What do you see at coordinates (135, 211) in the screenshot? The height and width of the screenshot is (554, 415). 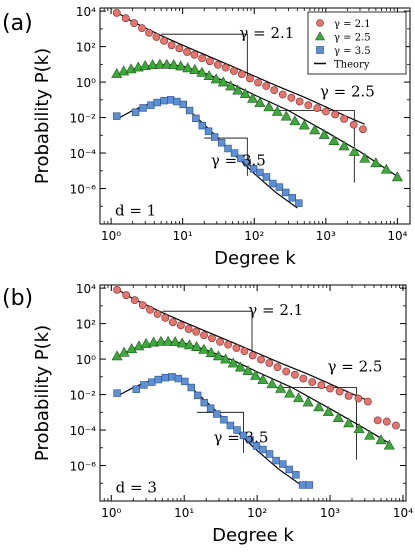 I see `annotation-label: d = 1` at bounding box center [135, 211].